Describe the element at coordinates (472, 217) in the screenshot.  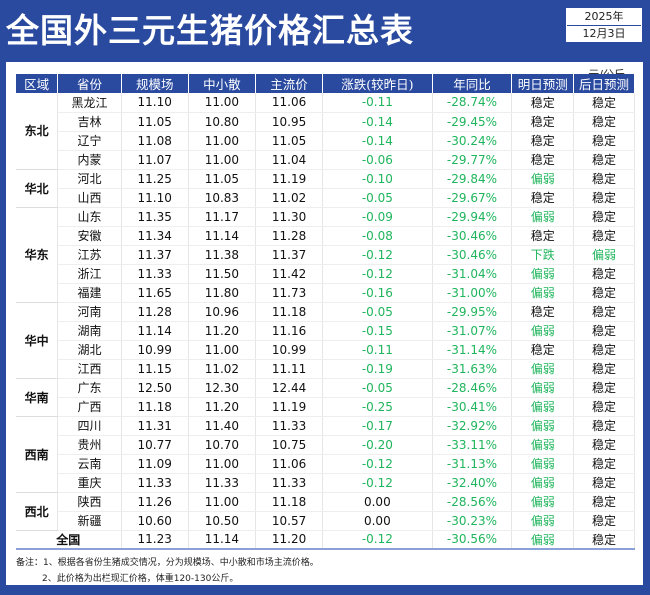
I see `yoy-cell: -29.94%` at that location.